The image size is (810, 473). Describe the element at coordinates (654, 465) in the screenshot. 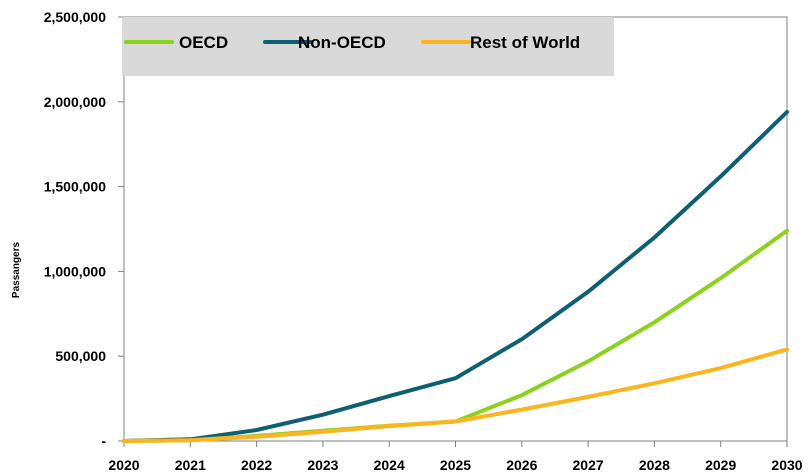

I see `x-tick-label: 2028` at that location.